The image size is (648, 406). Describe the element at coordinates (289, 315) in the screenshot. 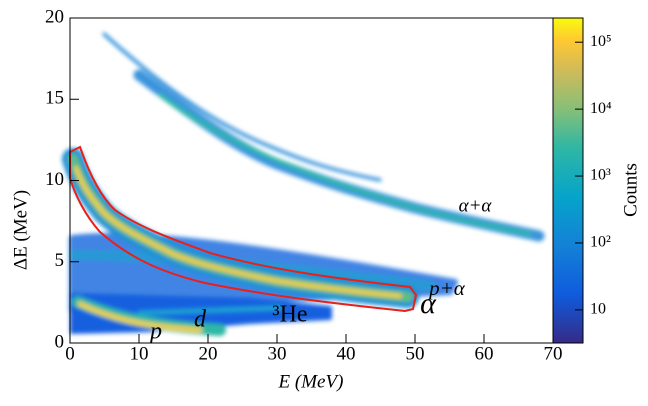

I see `band-label: ³He` at that location.